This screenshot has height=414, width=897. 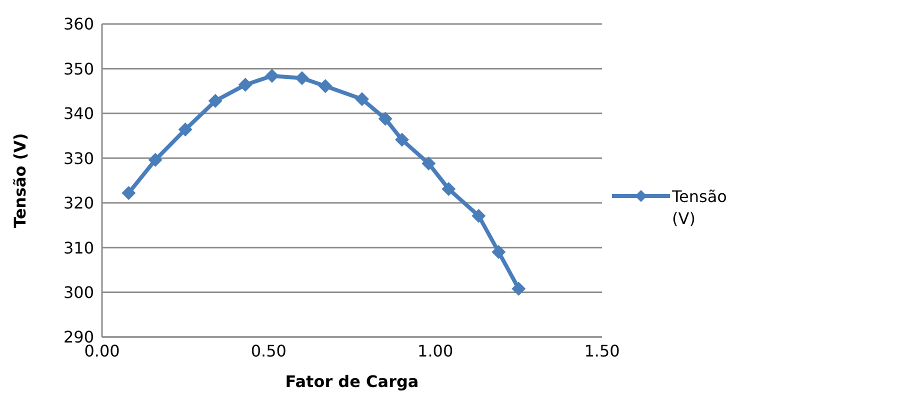 What do you see at coordinates (78, 24) in the screenshot?
I see `y-tick-label: 360` at bounding box center [78, 24].